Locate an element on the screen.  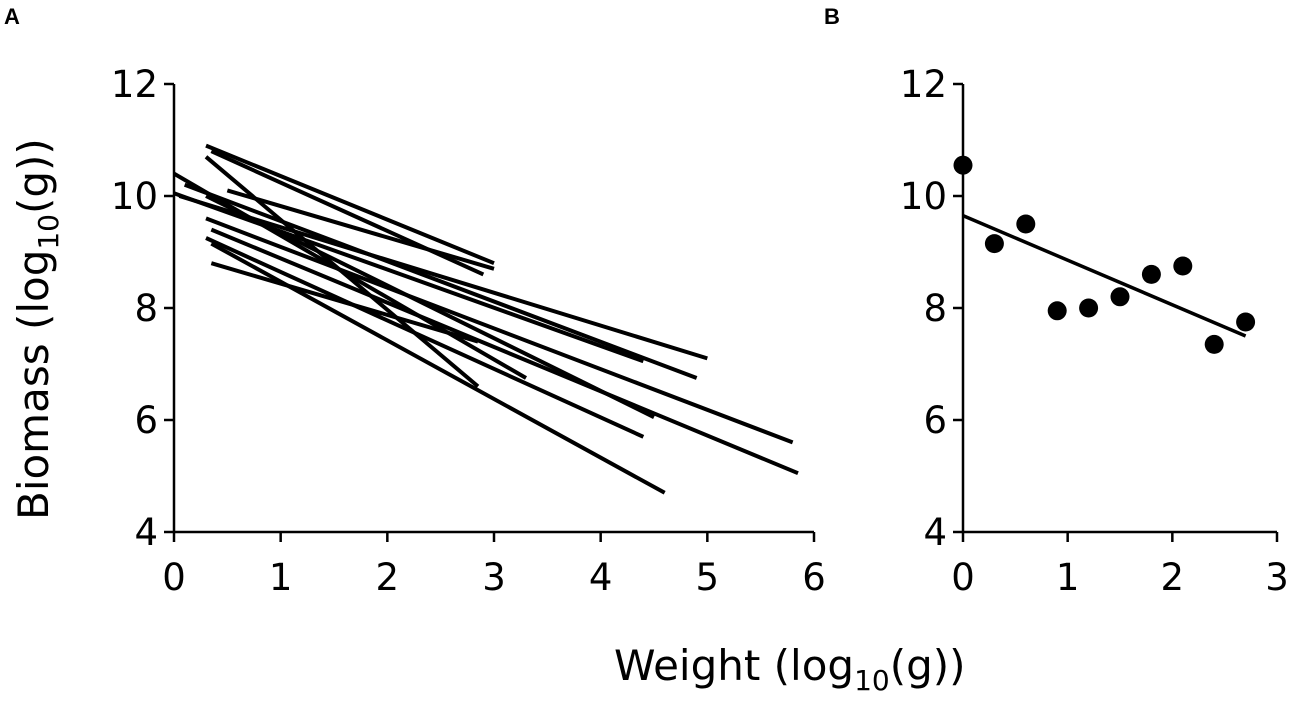
panel-letter-a: A is located at coordinates (12, 16).